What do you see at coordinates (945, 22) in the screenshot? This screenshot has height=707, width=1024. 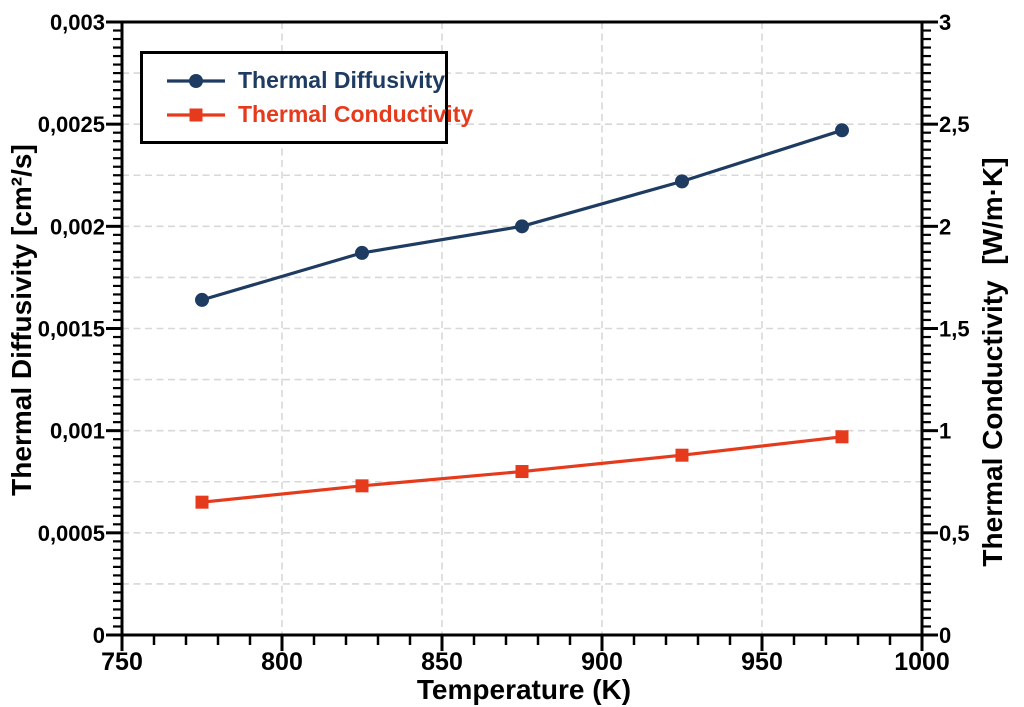 I see `y-right-tick-label: 3` at bounding box center [945, 22].